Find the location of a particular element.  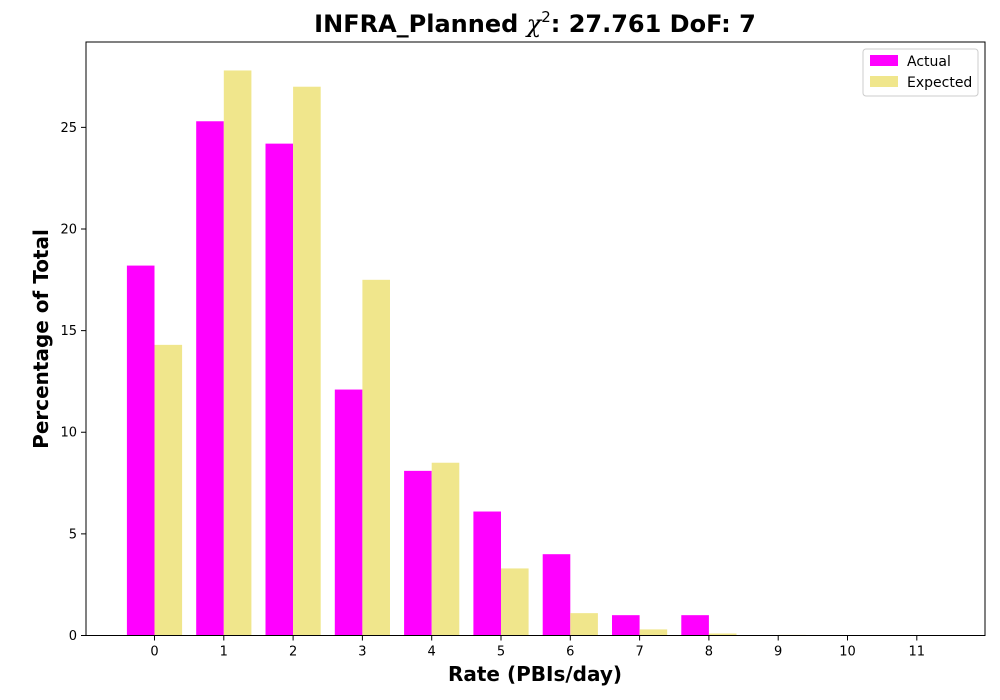

x-tick-label: 3 is located at coordinates (362, 652).